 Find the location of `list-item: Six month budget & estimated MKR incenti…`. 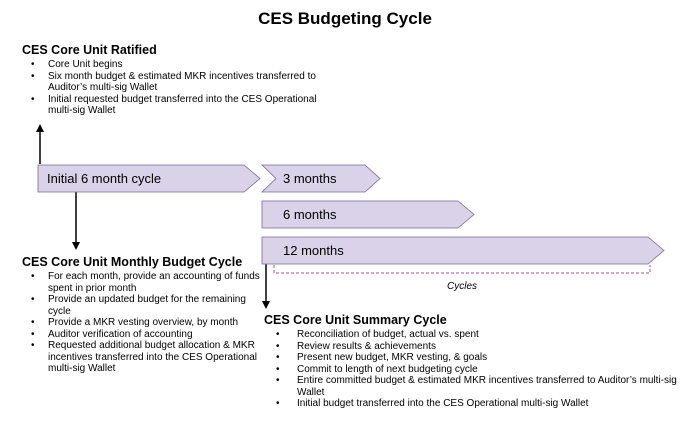

list-item: Six month budget & estimated MKR incenti… is located at coordinates (172, 82).